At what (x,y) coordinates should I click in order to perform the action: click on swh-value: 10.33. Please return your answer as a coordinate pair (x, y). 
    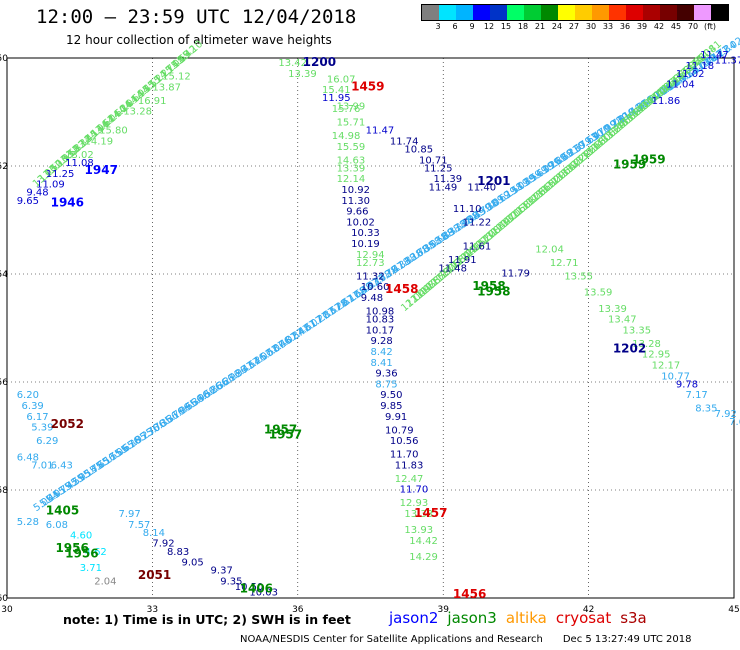
    Looking at the image, I should click on (365, 233).